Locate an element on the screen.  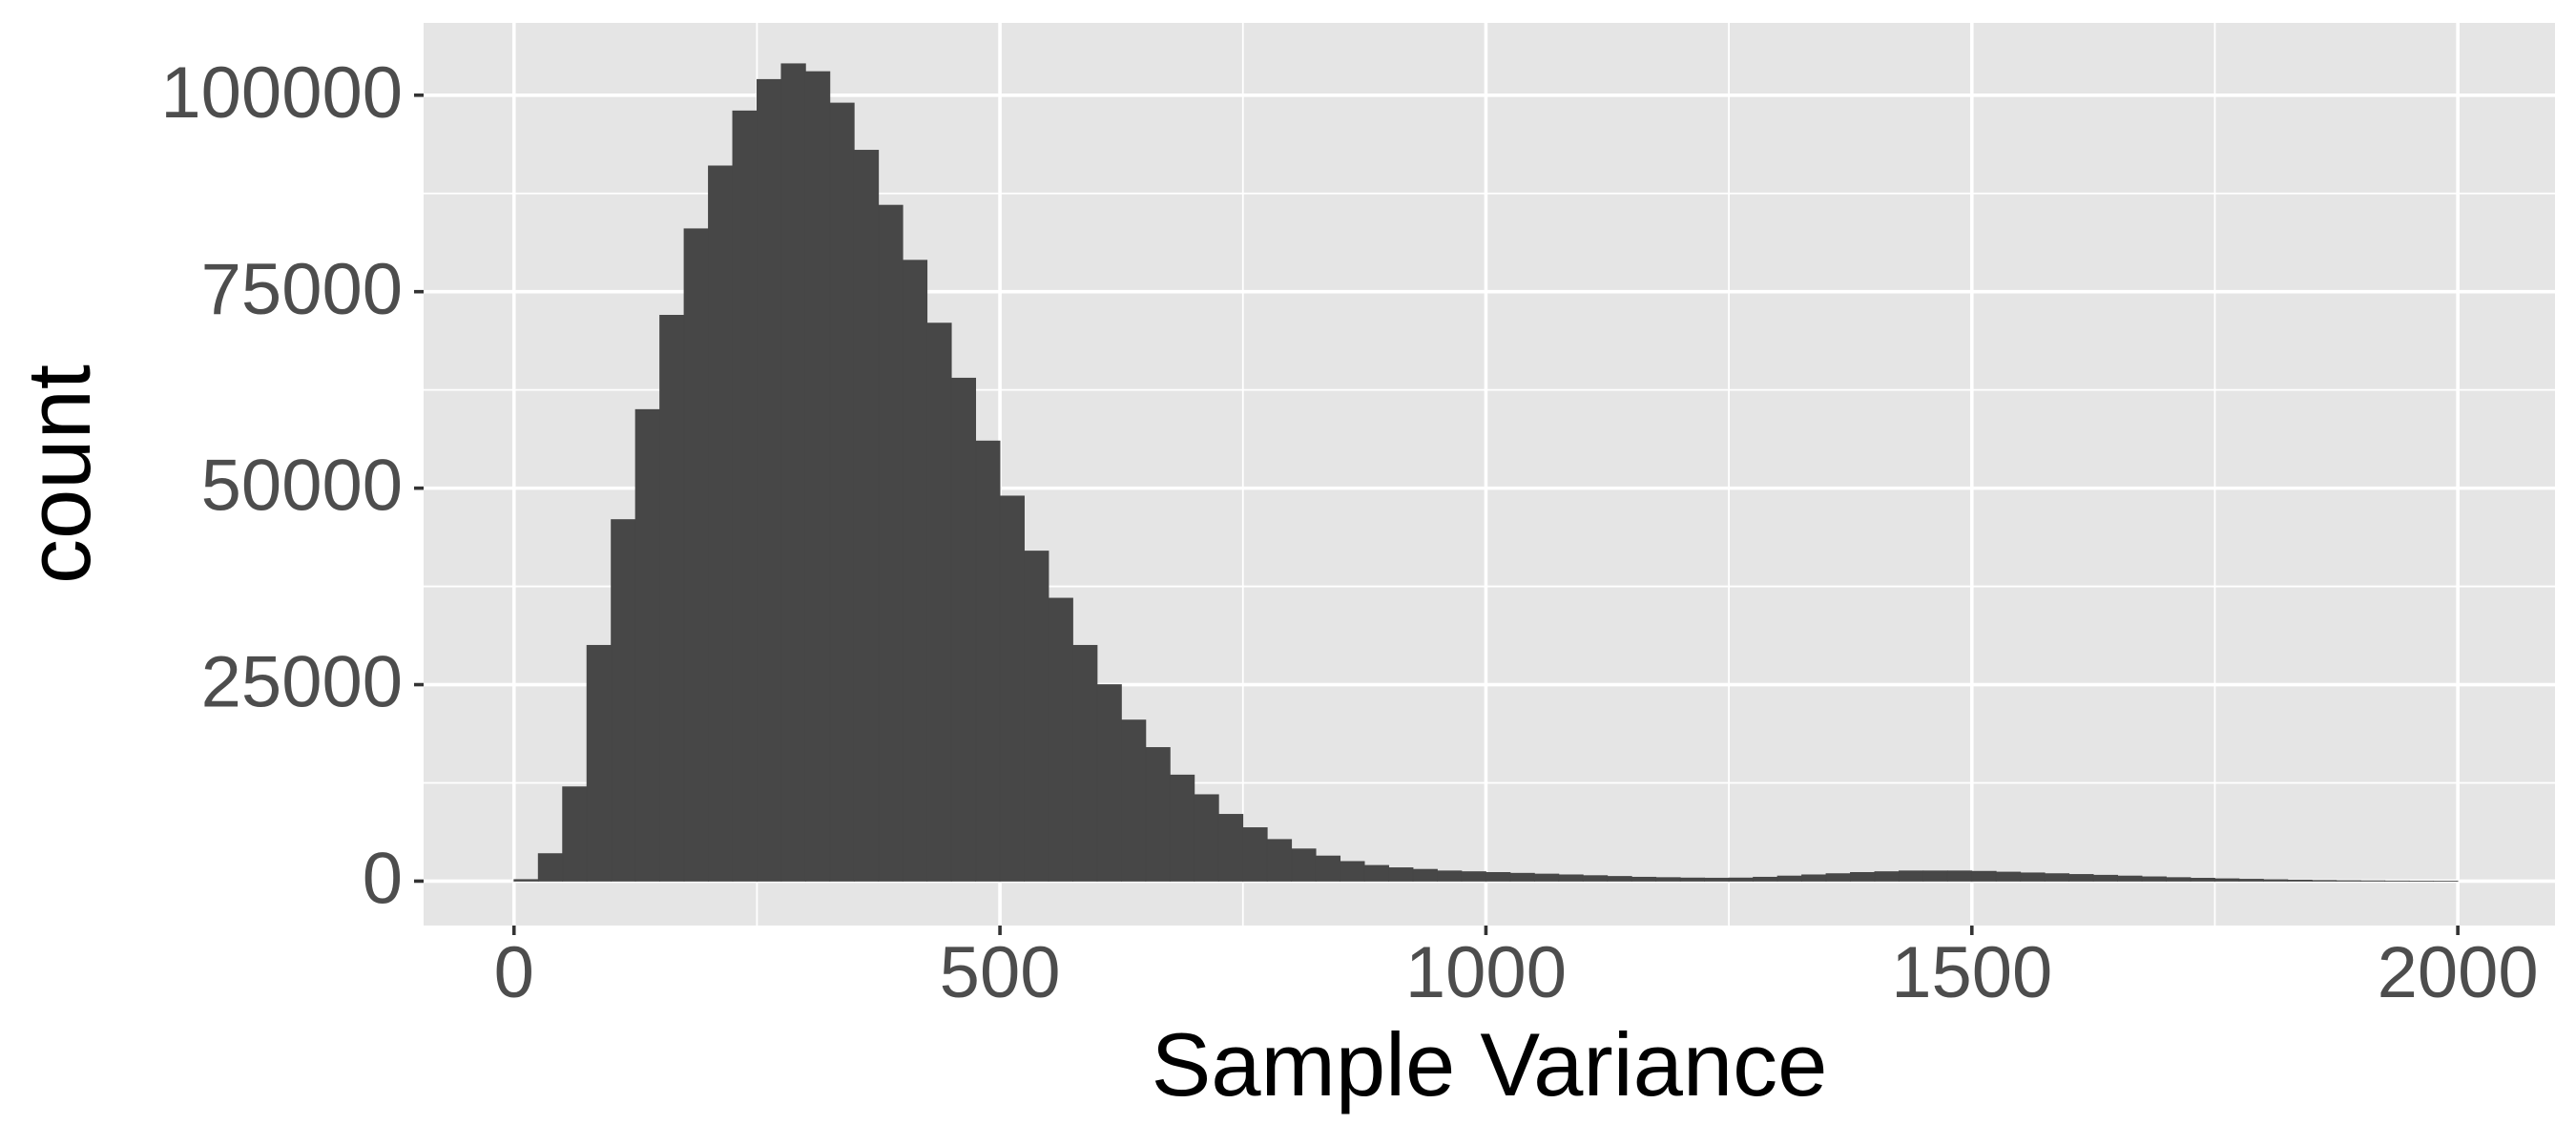
x-axis-title: Sample Variance is located at coordinates (1490, 1064).